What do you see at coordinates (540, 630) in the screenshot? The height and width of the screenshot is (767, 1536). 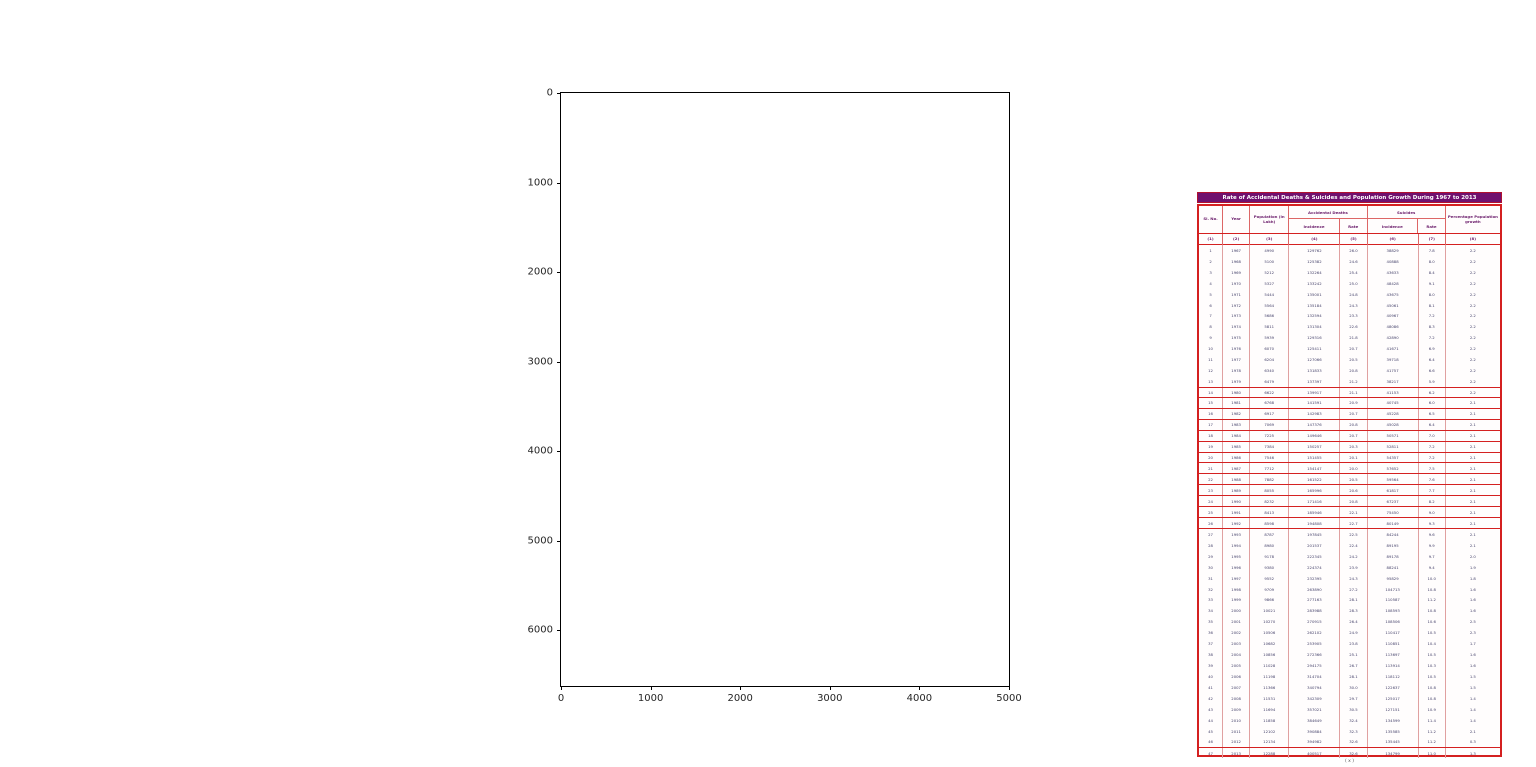 I see `y-tick-label: 6000` at bounding box center [540, 630].